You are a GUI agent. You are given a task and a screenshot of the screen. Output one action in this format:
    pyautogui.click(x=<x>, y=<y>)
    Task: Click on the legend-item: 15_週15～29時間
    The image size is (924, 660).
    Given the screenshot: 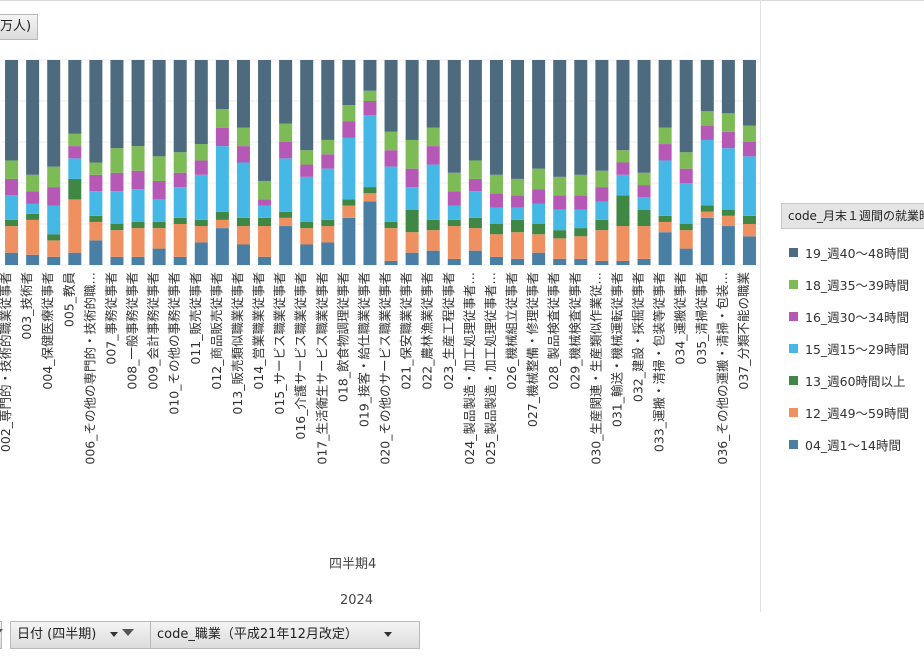 What is the action you would take?
    pyautogui.click(x=856, y=348)
    